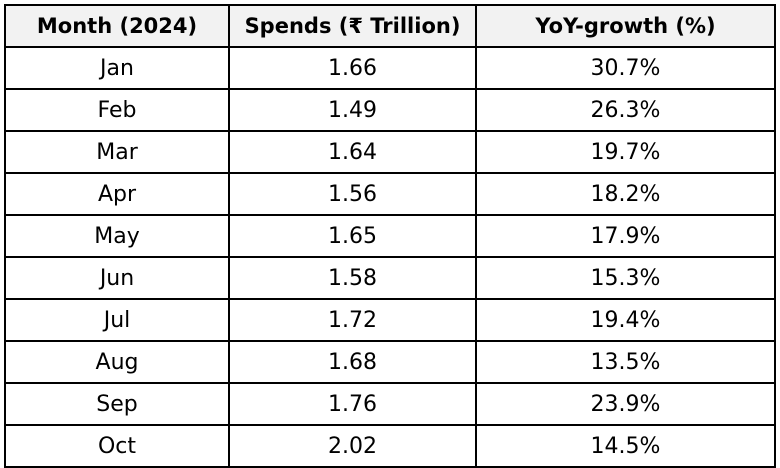  Describe the element at coordinates (352, 446) in the screenshot. I see `cell-spends: 2.02` at that location.